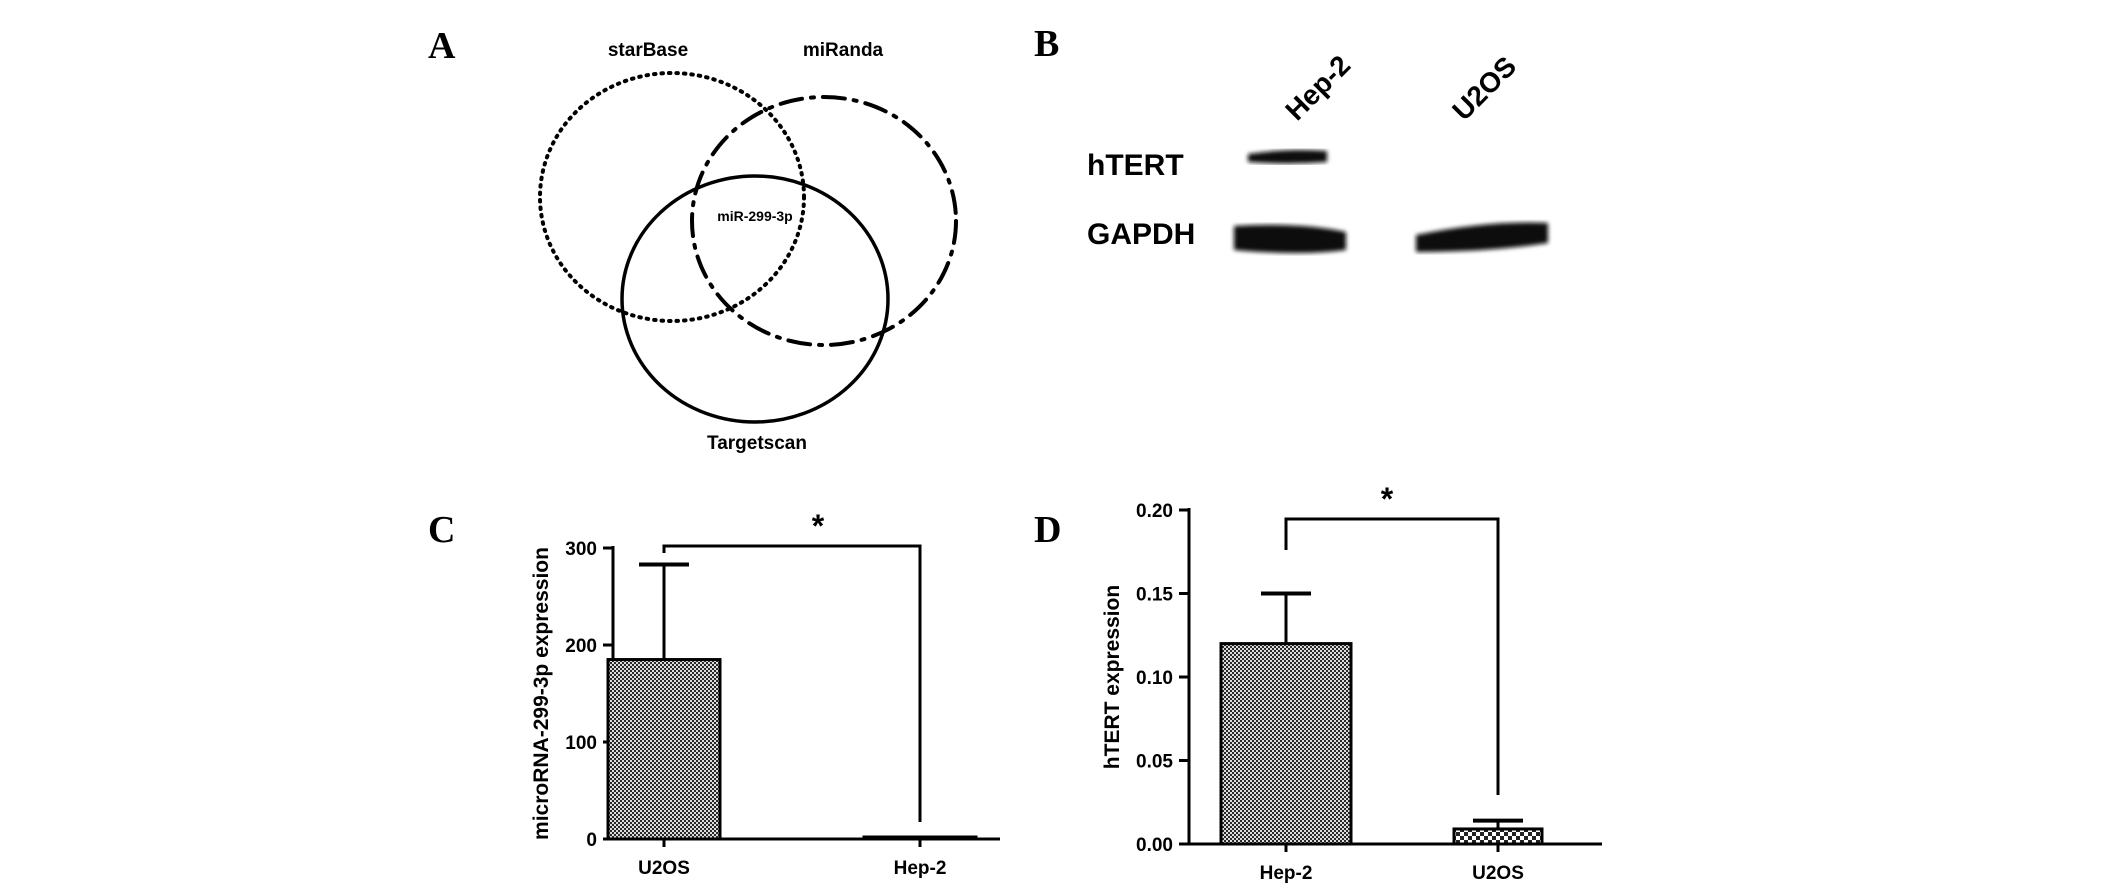 This screenshot has height=895, width=2126. Describe the element at coordinates (442, 46) in the screenshot. I see `panel-a-letter: A` at that location.